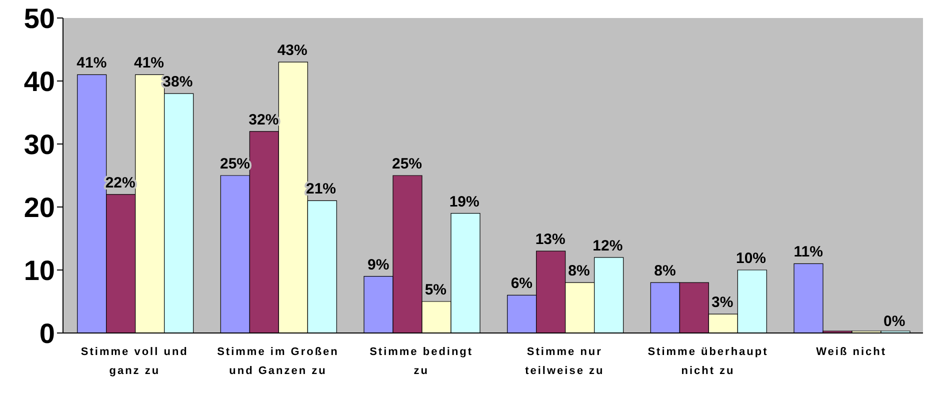  What do you see at coordinates (708, 361) in the screenshot?
I see `x-tick-label: Stimme überhaupt nicht zu` at bounding box center [708, 361].